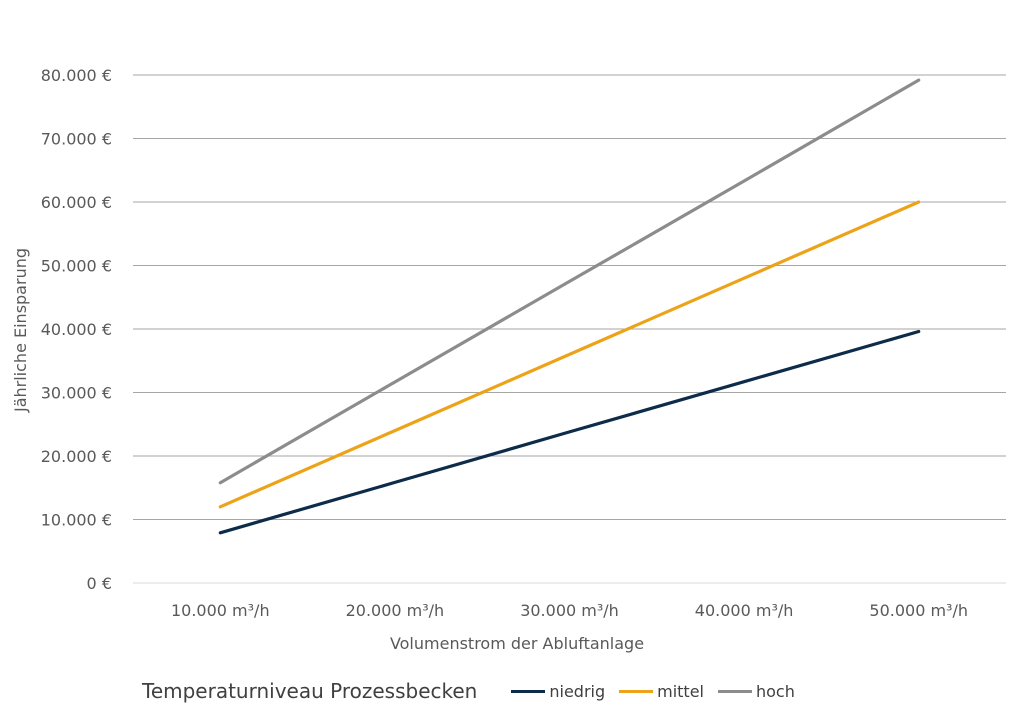 This screenshot has height=721, width=1024. What do you see at coordinates (220, 610) in the screenshot?
I see `x-tick-label: 10.000 m³/h` at bounding box center [220, 610].